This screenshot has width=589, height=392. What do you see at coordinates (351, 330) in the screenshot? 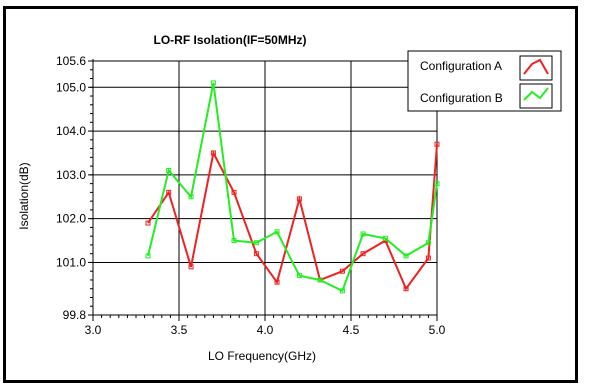
I see `x-tick-label-3: 4.5` at bounding box center [351, 330].